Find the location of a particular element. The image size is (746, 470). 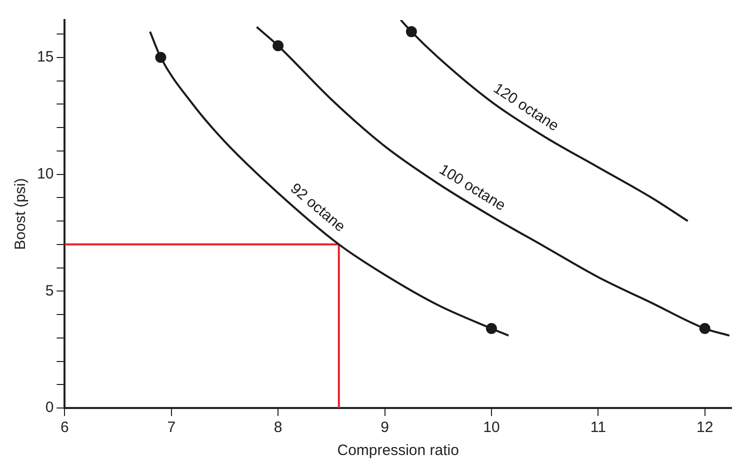

y-tick-label: 5 is located at coordinates (49, 291).